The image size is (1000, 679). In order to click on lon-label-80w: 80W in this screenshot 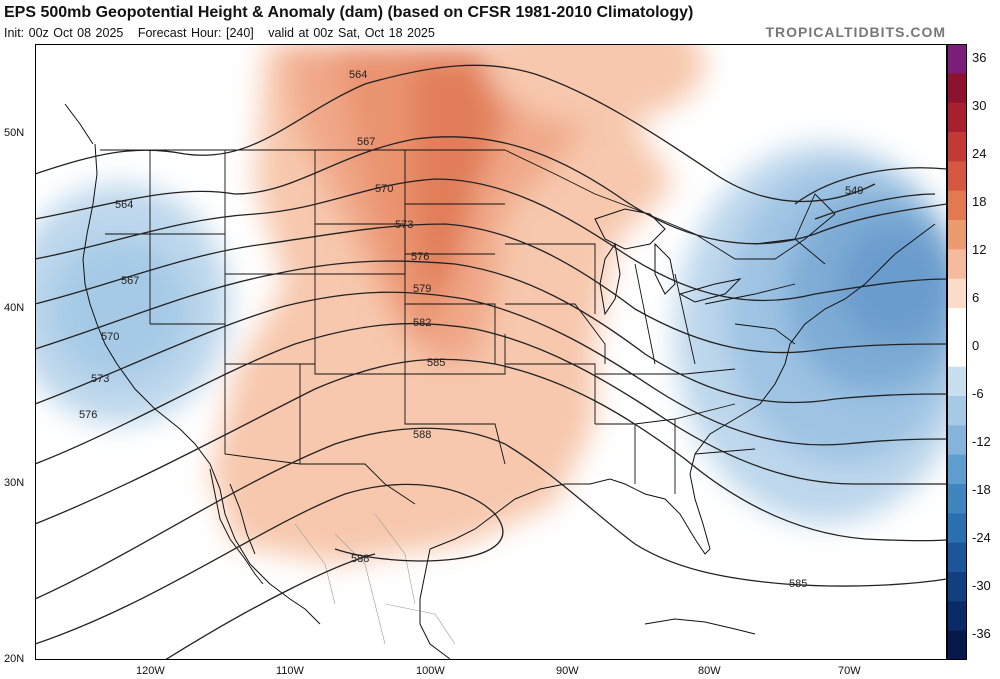, I will do `click(709, 671)`.